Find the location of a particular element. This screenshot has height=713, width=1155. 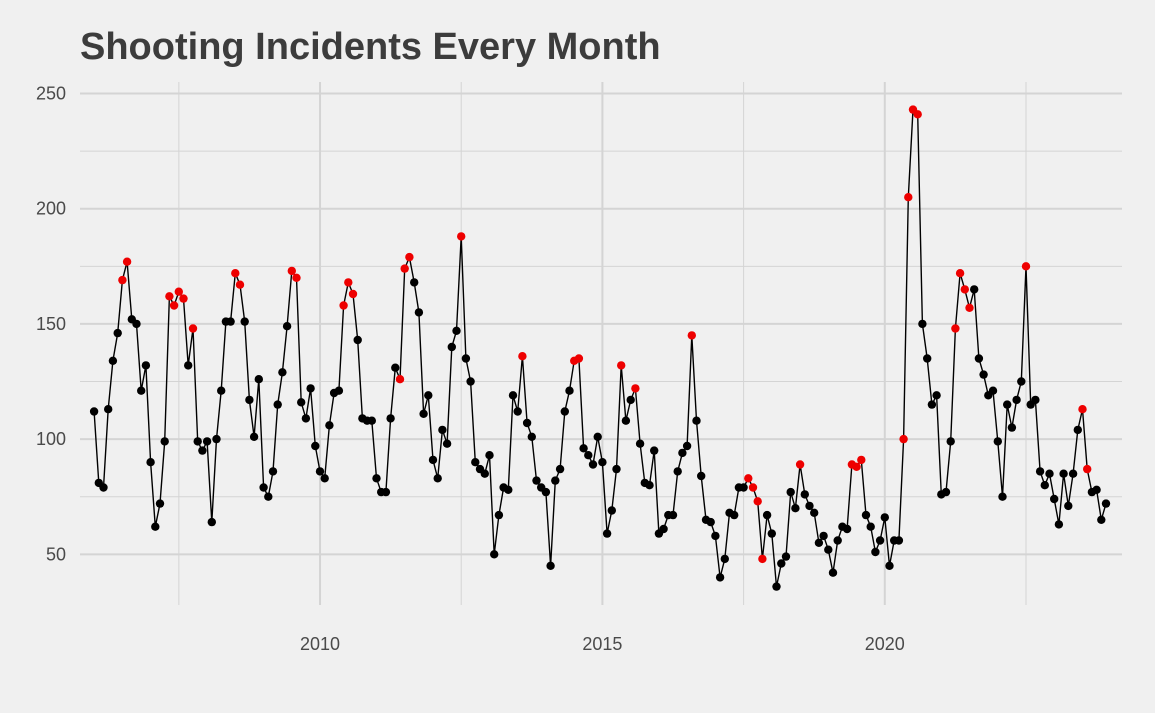

y-tick-label: 200 is located at coordinates (51, 209).